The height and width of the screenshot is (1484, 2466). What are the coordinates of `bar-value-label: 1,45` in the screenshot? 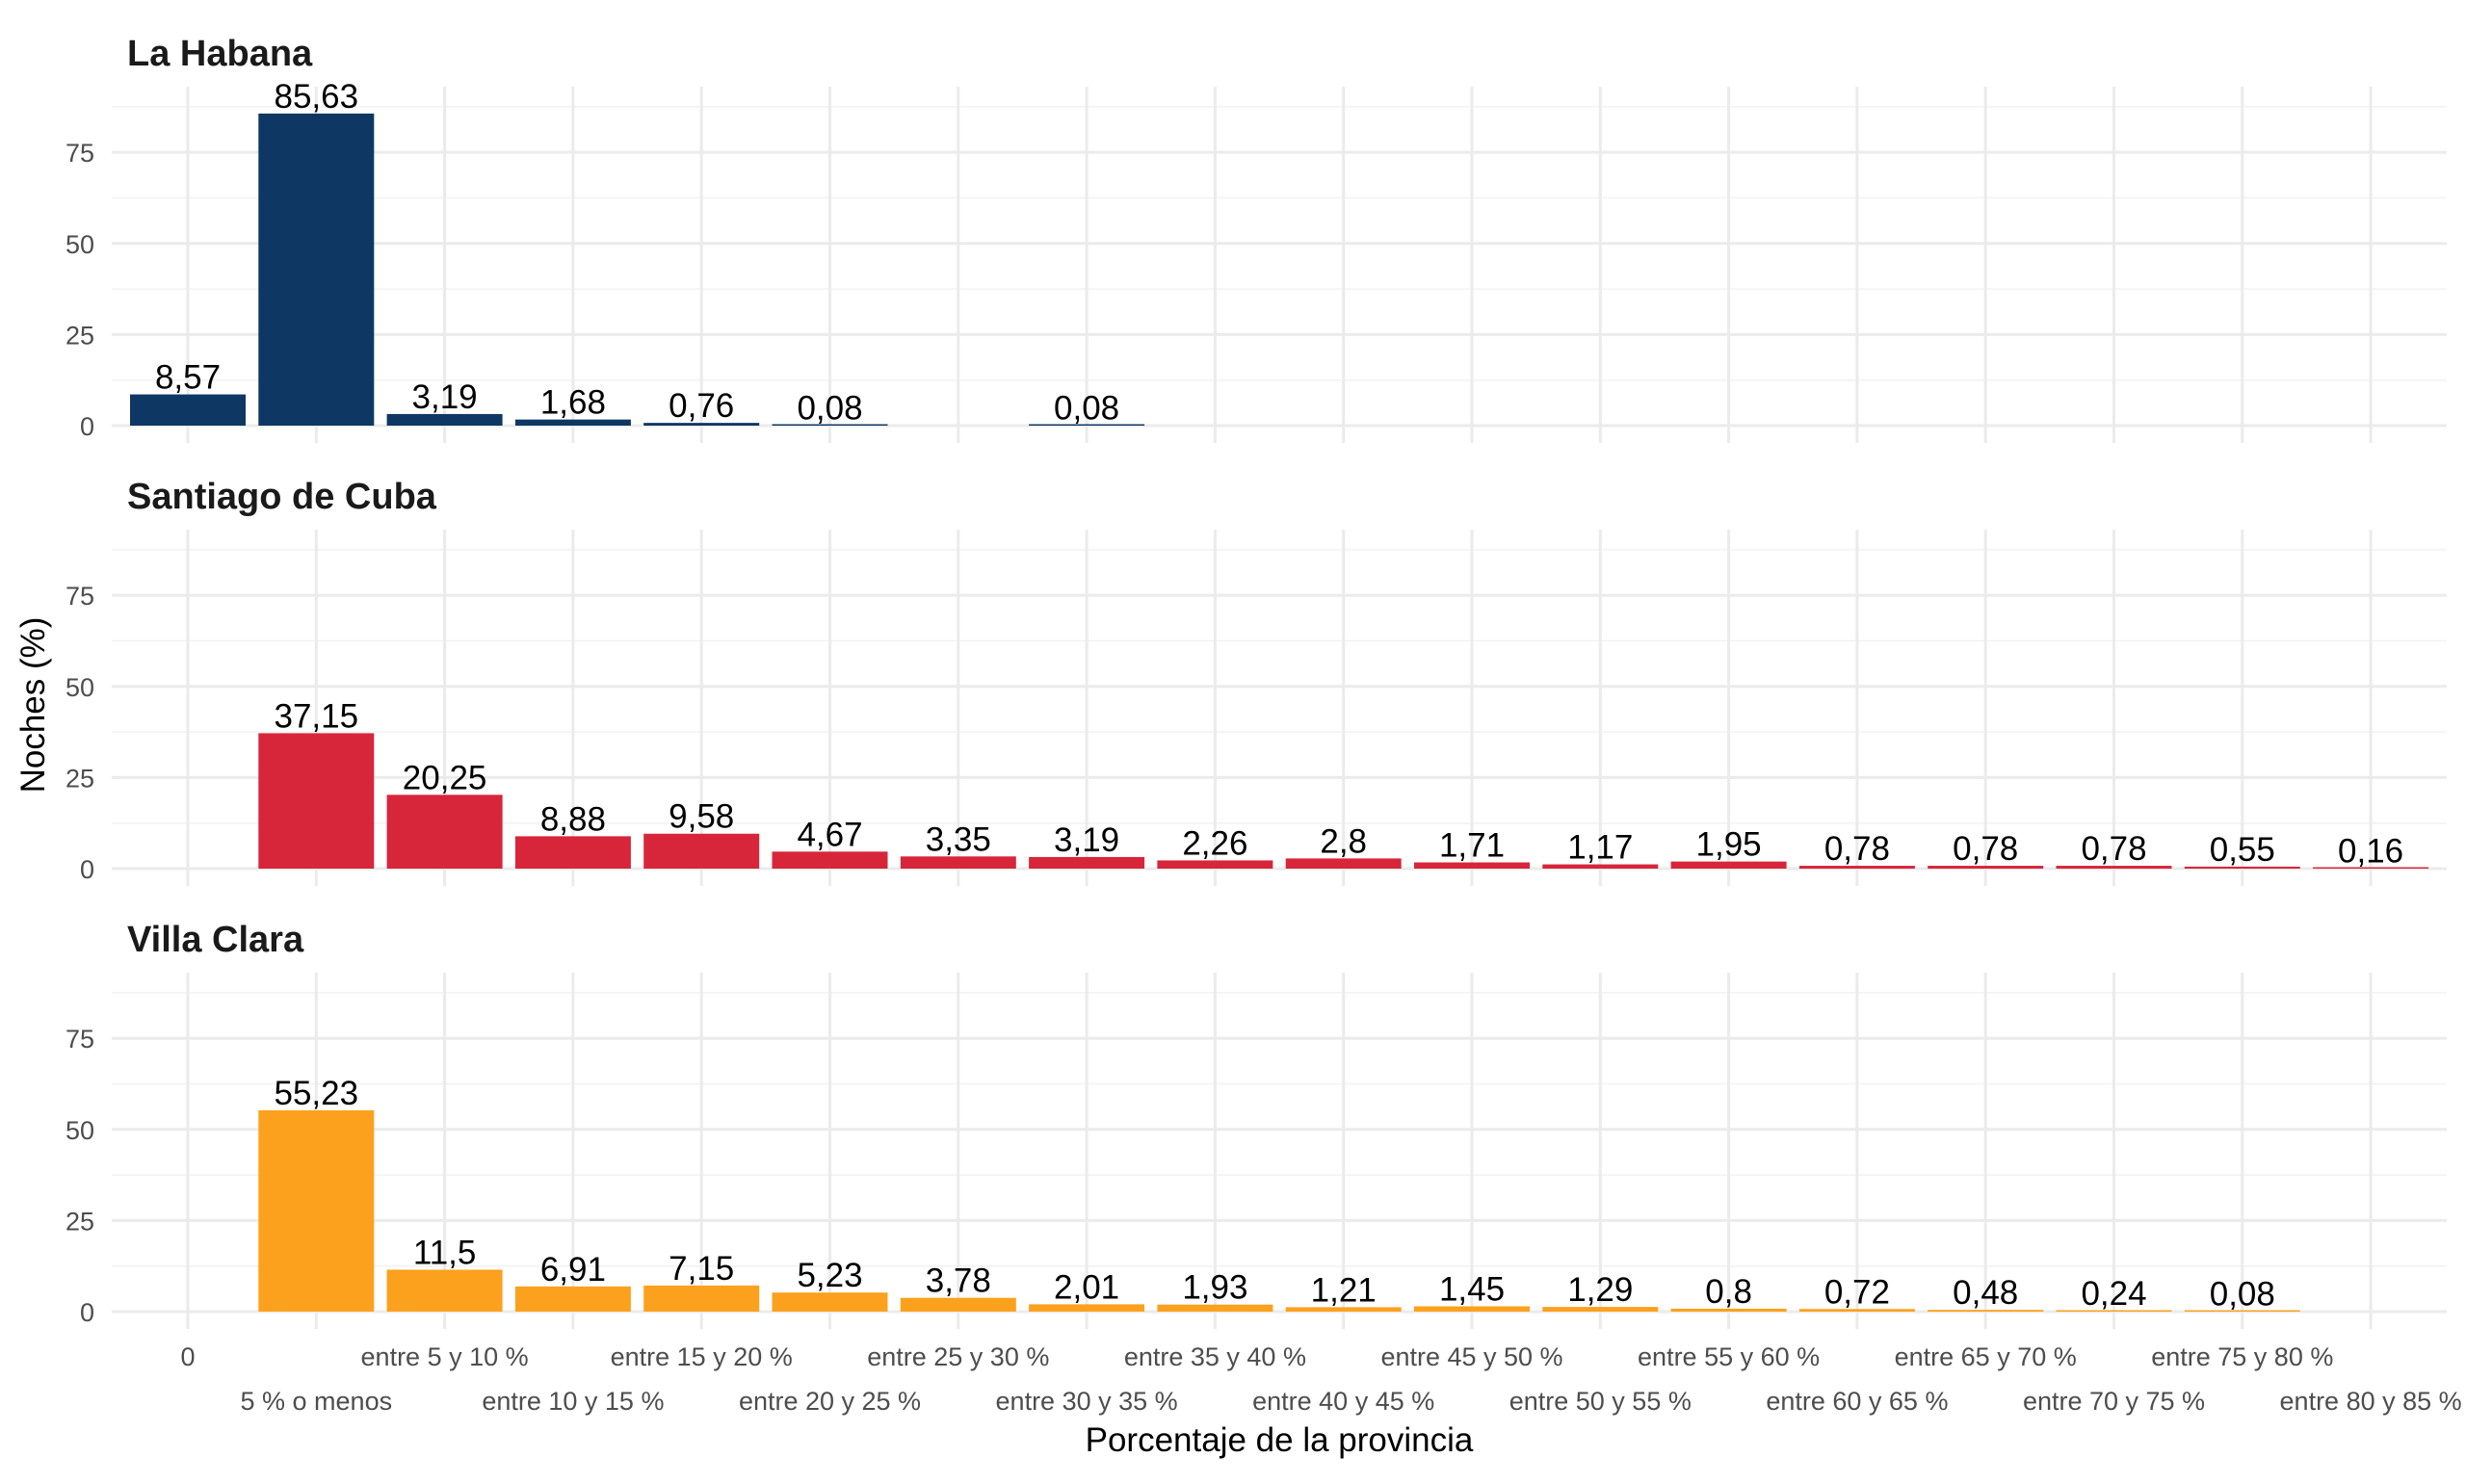 It's located at (1472, 1290).